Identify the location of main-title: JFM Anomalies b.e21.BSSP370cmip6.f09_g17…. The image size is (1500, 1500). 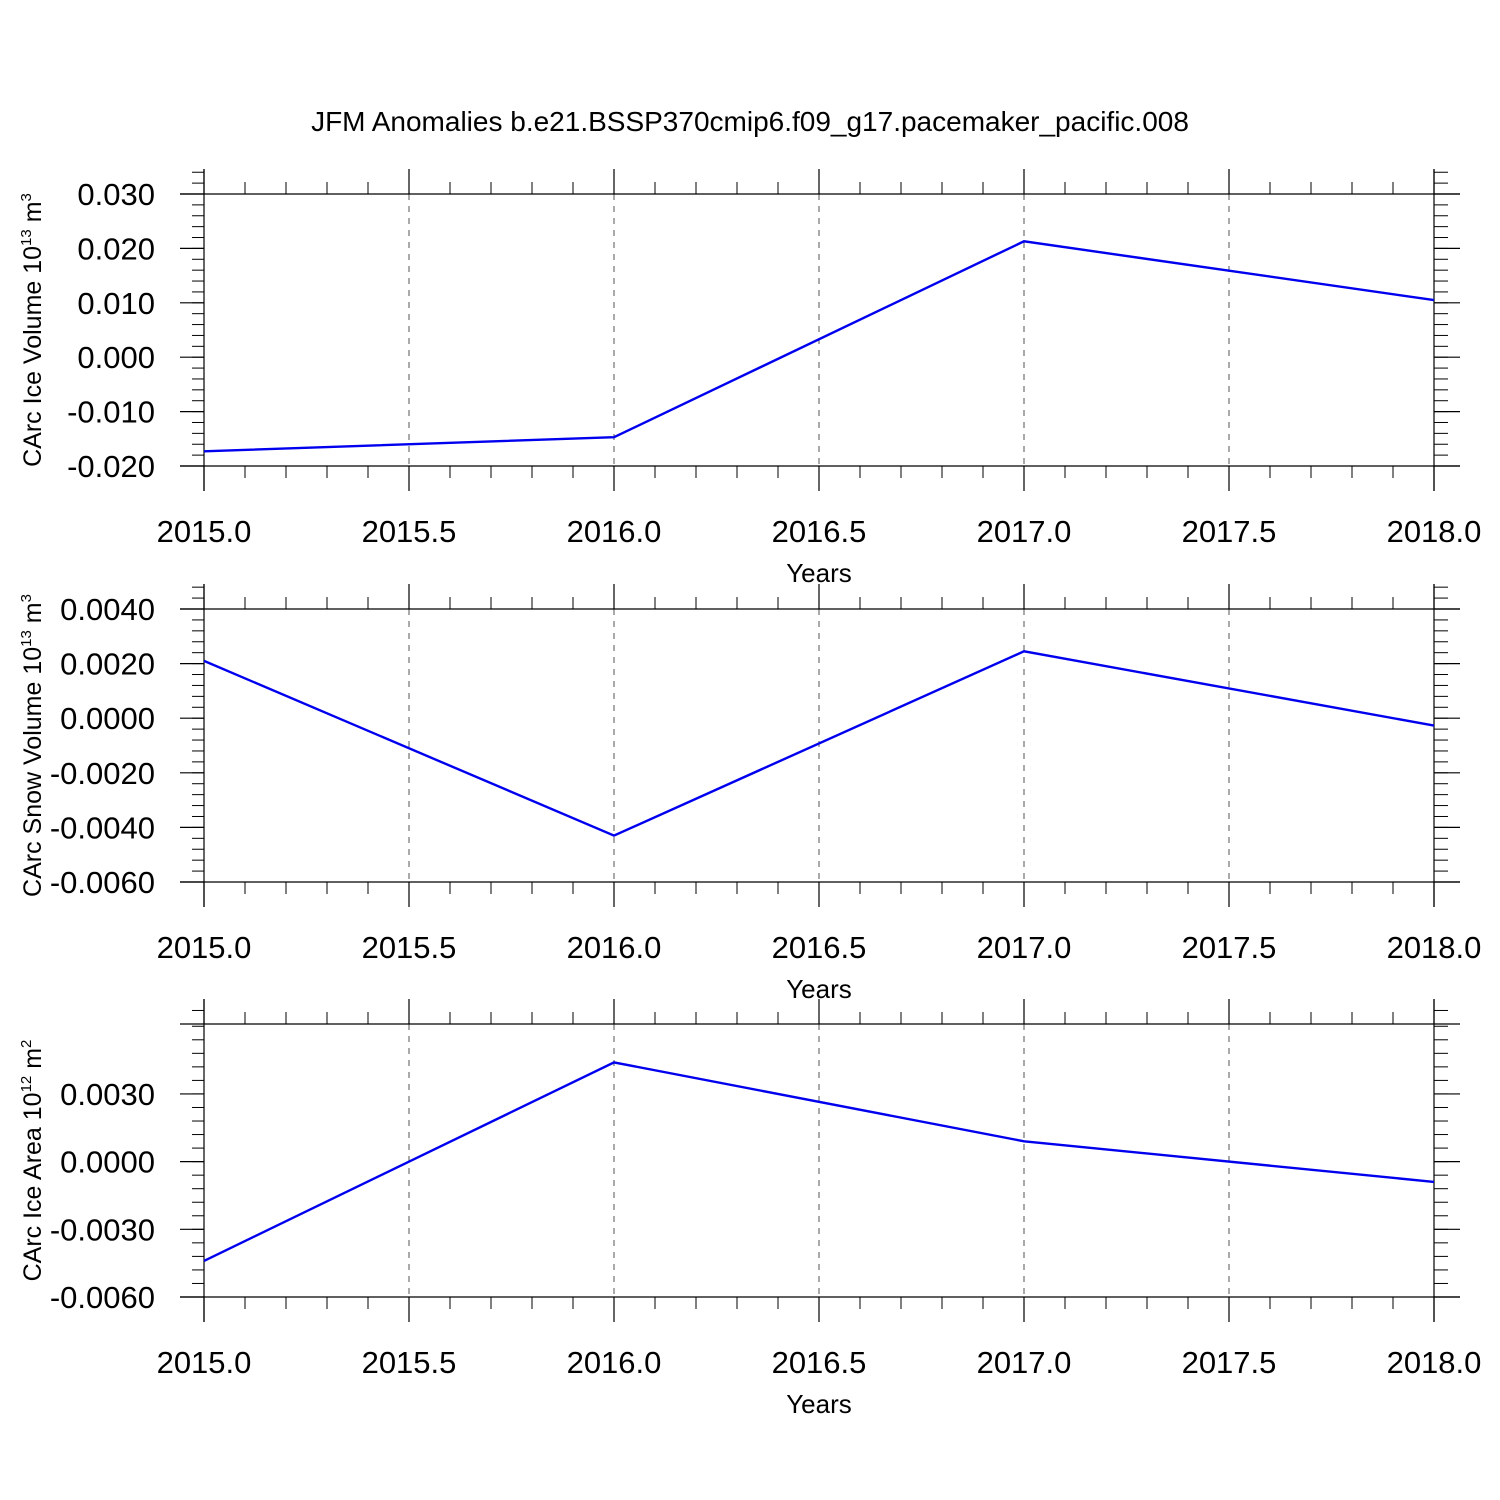
(750, 121).